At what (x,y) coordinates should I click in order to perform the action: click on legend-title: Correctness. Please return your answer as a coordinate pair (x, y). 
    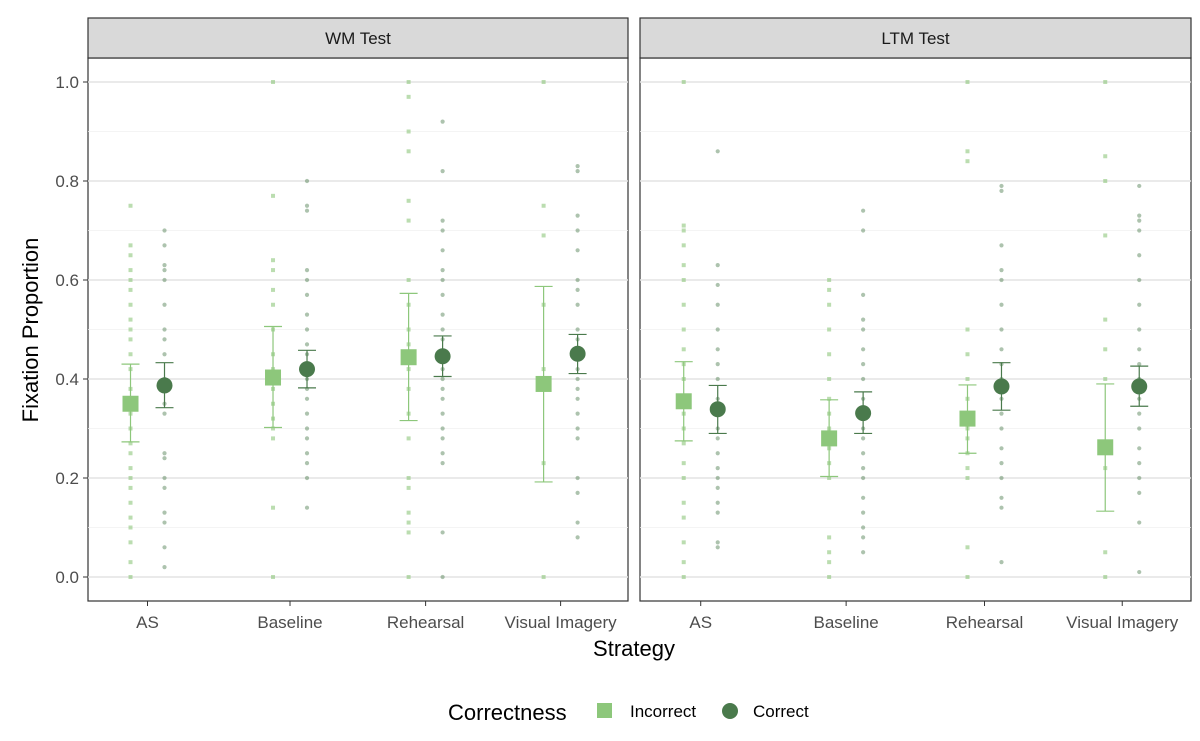
    Looking at the image, I should click on (507, 712).